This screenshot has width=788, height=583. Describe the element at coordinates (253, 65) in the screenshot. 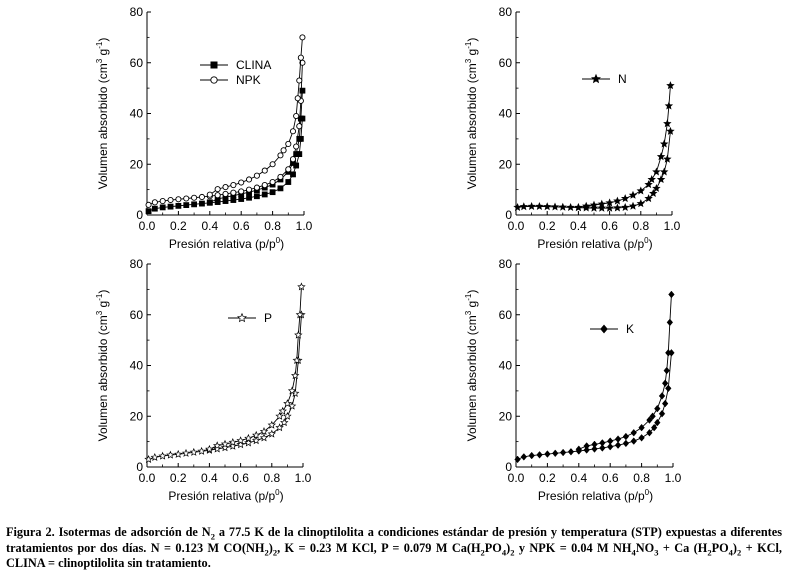

I see `legend-label: CLINA` at that location.